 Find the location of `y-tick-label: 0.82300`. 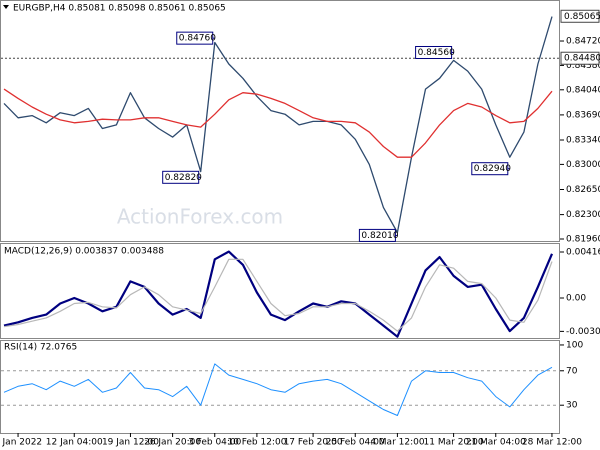

y-tick-label: 0.82300 is located at coordinates (583, 215).